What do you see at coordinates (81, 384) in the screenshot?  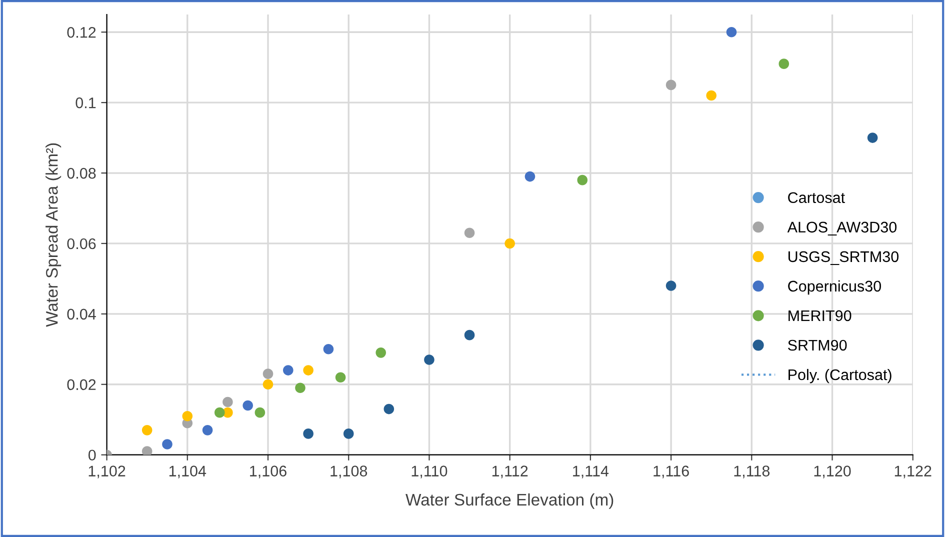 I see `y-tick-label: 0.02` at bounding box center [81, 384].